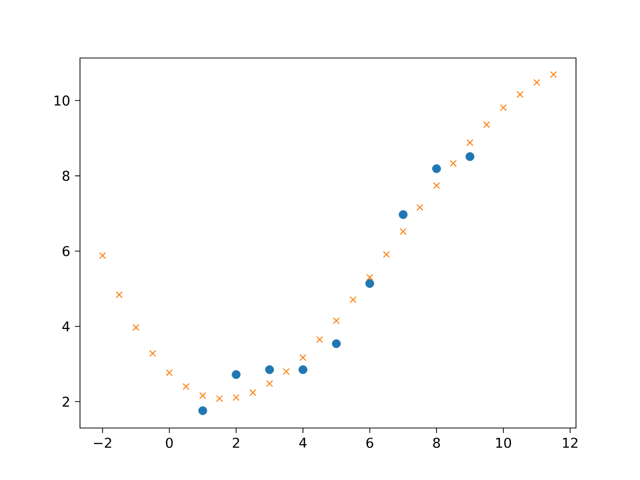 This screenshot has height=480, width=640. What do you see at coordinates (436, 443) in the screenshot?
I see `x-tick-label: 8` at bounding box center [436, 443].